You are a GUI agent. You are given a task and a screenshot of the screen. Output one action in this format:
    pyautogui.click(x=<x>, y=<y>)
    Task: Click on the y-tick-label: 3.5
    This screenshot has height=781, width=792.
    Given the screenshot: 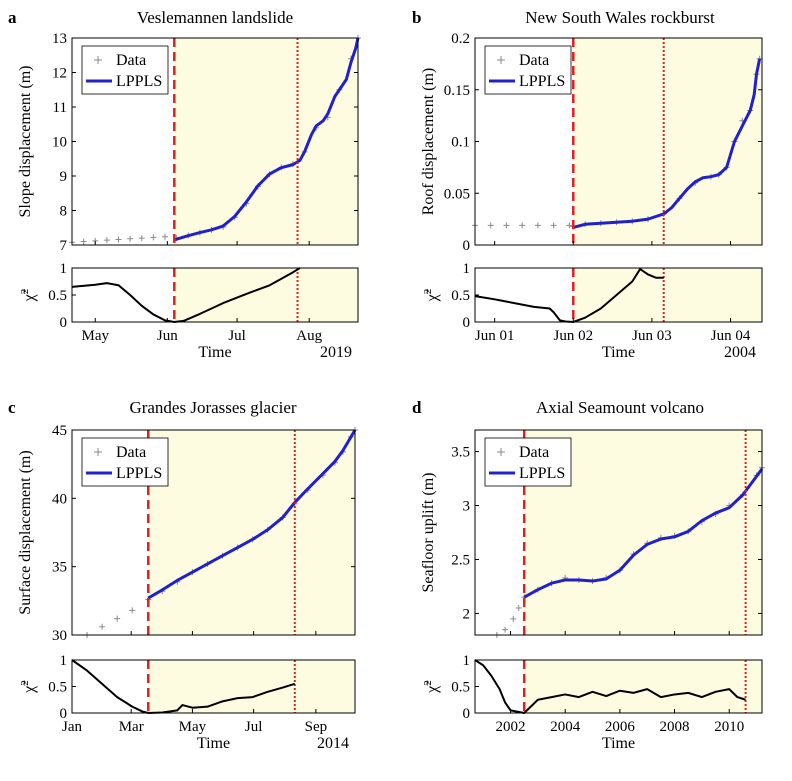 What is the action you would take?
    pyautogui.click(x=460, y=453)
    